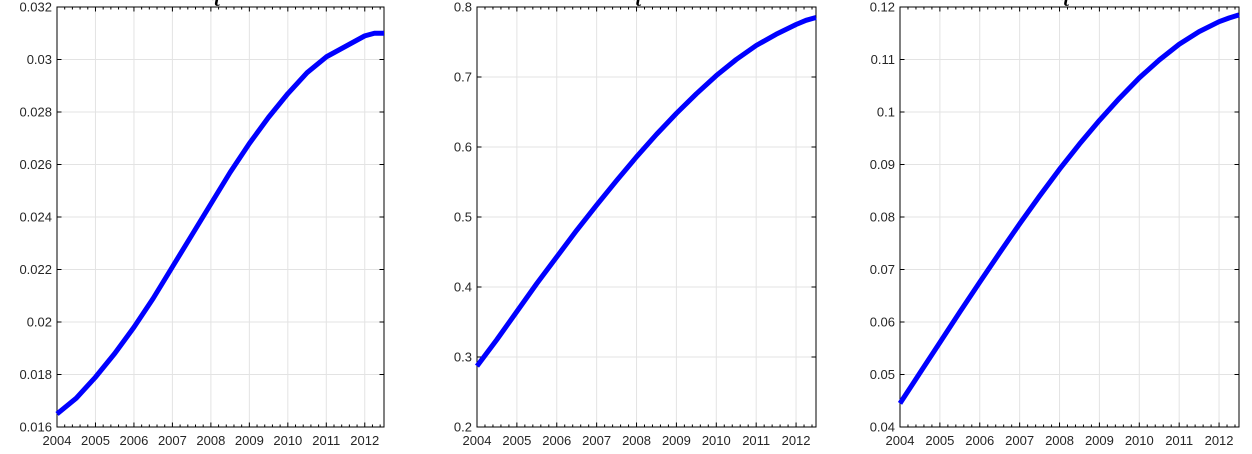  I want to click on y-tick-label: 0.12, so click(882, 7).